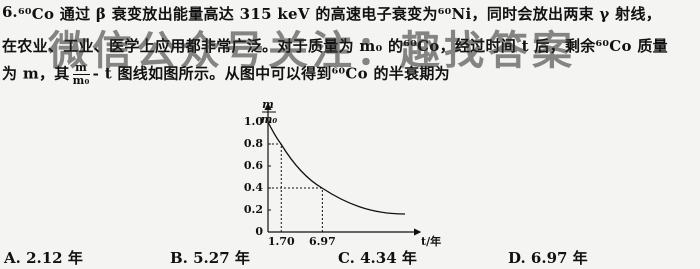 This screenshot has width=700, height=269. I want to click on fraction: m m₀, so click(81, 74).